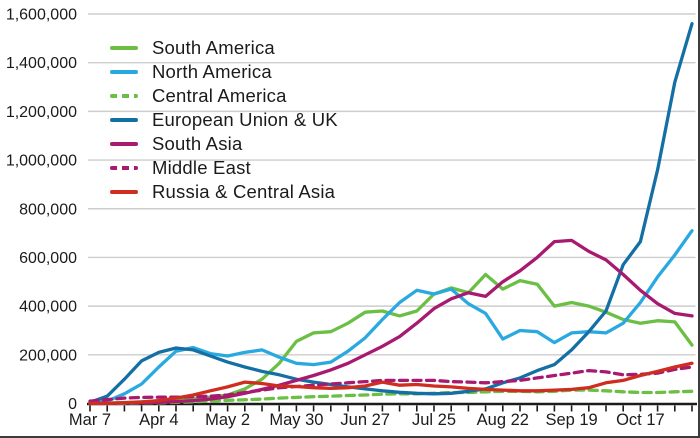  Describe the element at coordinates (245, 119) in the screenshot. I see `legend-label: European Union & UK` at that location.